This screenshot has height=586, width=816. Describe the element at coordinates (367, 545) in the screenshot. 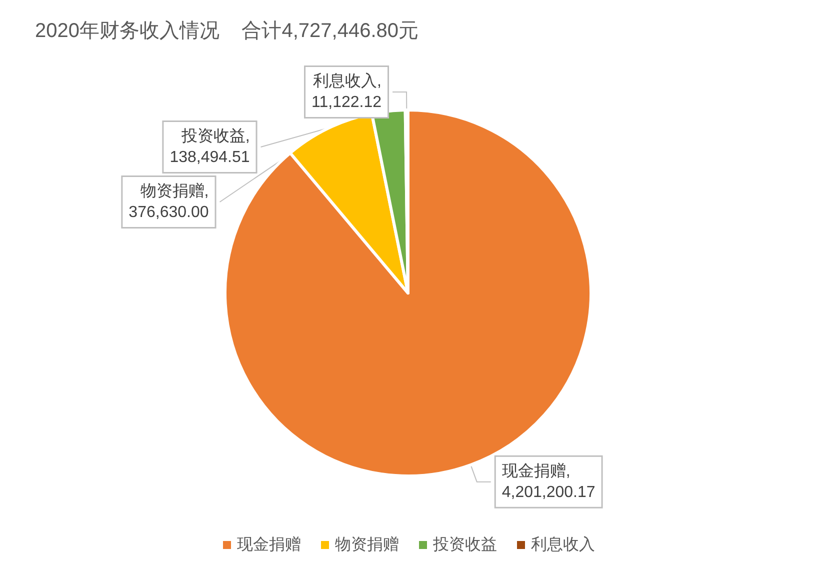

I see `legend-label: 物资捐赠` at that location.